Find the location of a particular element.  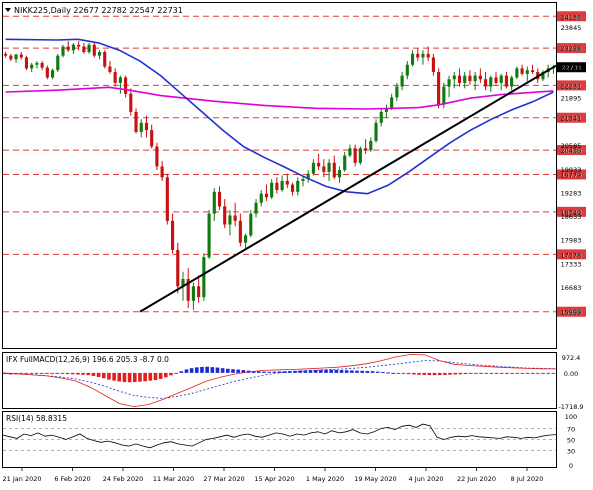

y-tick-label: 24135 is located at coordinates (571, 17).